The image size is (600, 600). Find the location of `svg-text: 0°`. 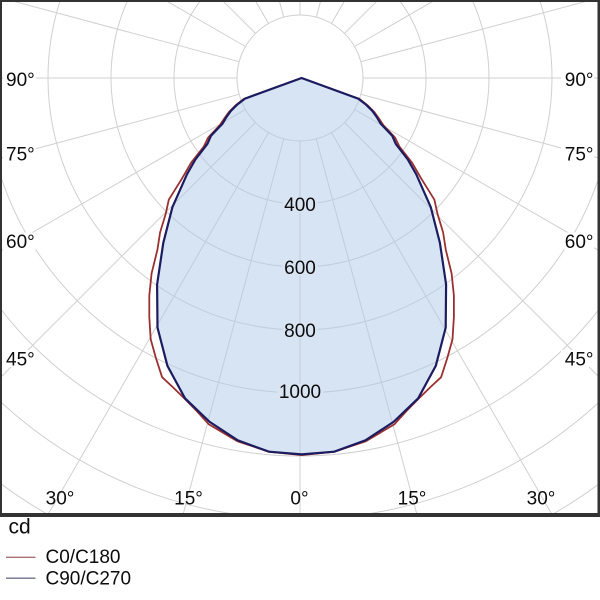

svg-text: 0° is located at coordinates (299, 499).